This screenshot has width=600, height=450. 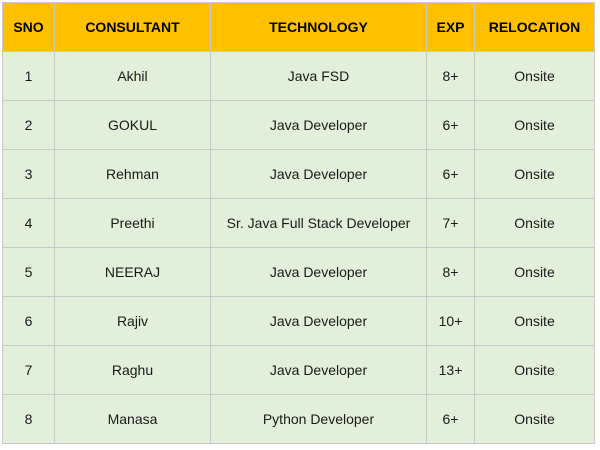 I want to click on technology-cell: Python Developer, so click(x=318, y=419).